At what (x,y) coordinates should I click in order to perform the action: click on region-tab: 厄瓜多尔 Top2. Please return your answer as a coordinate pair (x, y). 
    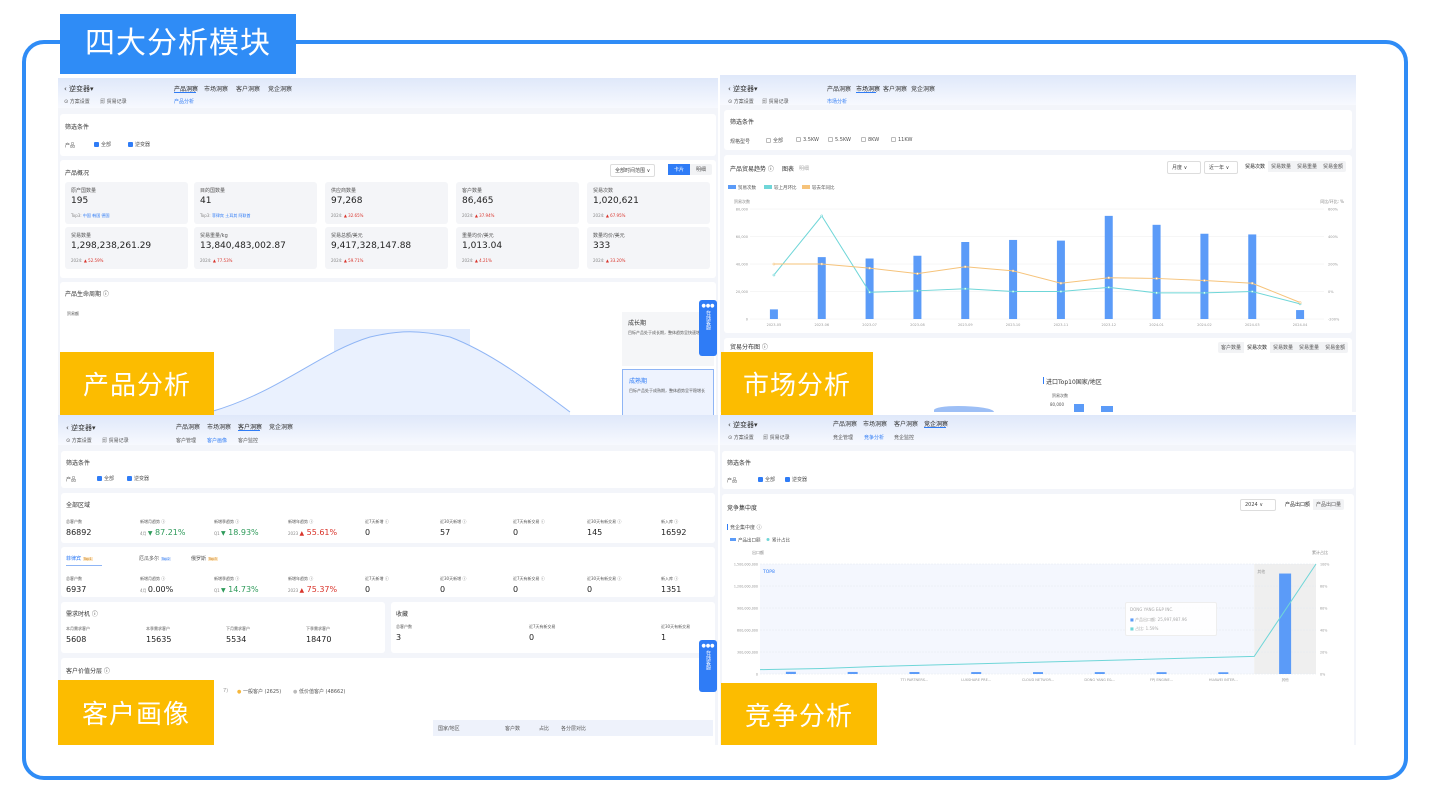
    Looking at the image, I should click on (155, 559).